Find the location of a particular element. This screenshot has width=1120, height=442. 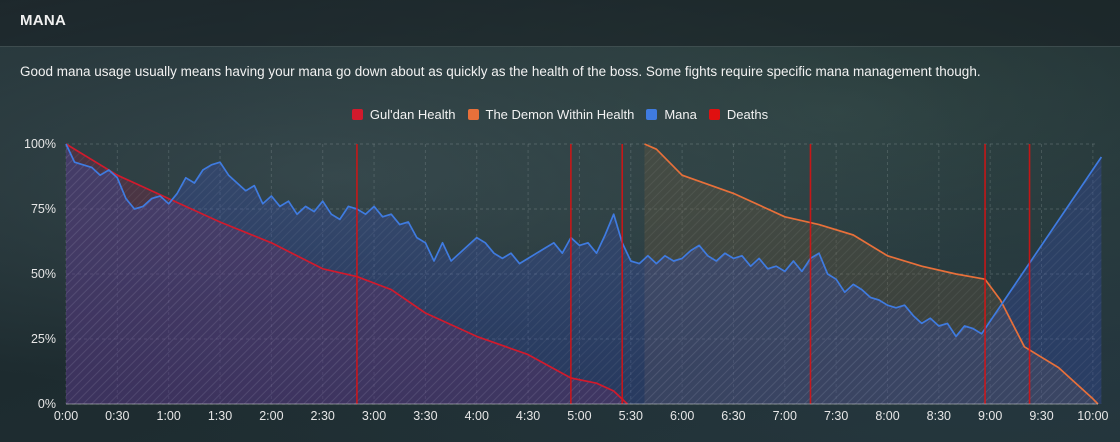

x-tick-label: 2:30 is located at coordinates (323, 416).